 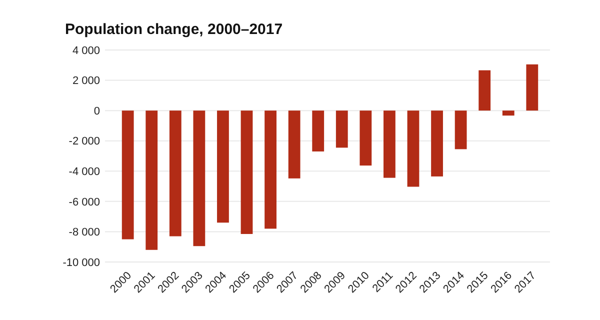 What do you see at coordinates (174, 29) in the screenshot?
I see `chart-title: Population change, 2000–2017` at bounding box center [174, 29].